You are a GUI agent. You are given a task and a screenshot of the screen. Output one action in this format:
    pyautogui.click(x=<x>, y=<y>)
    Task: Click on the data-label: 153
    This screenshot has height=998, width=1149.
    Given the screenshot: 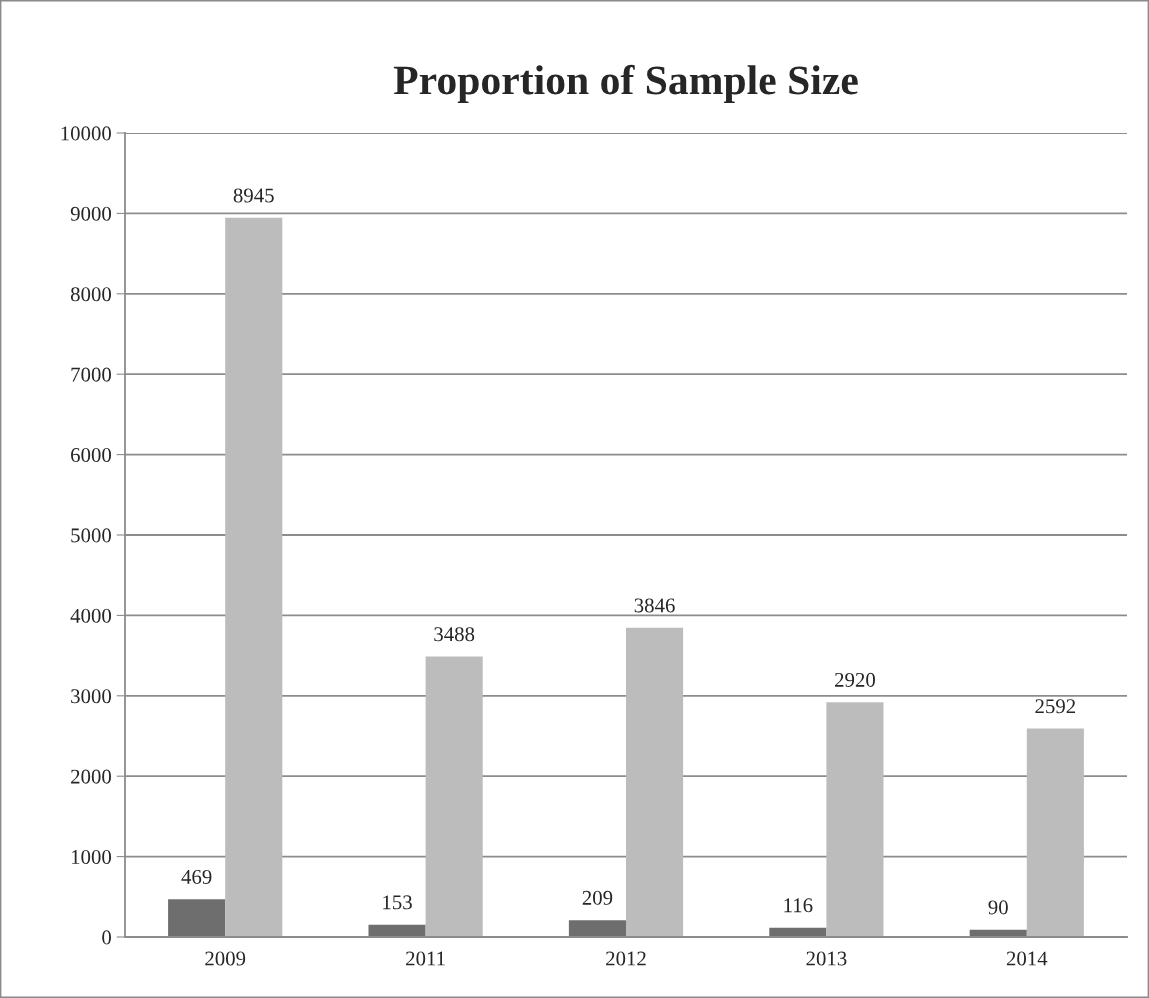 What is the action you would take?
    pyautogui.click(x=397, y=902)
    